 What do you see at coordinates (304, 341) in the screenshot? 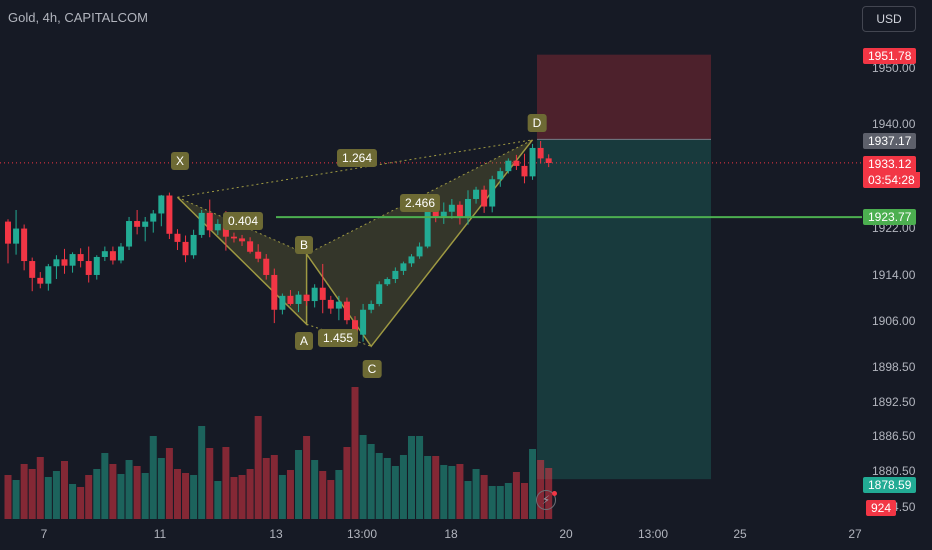
I see `pattern-point-a: A` at bounding box center [304, 341].